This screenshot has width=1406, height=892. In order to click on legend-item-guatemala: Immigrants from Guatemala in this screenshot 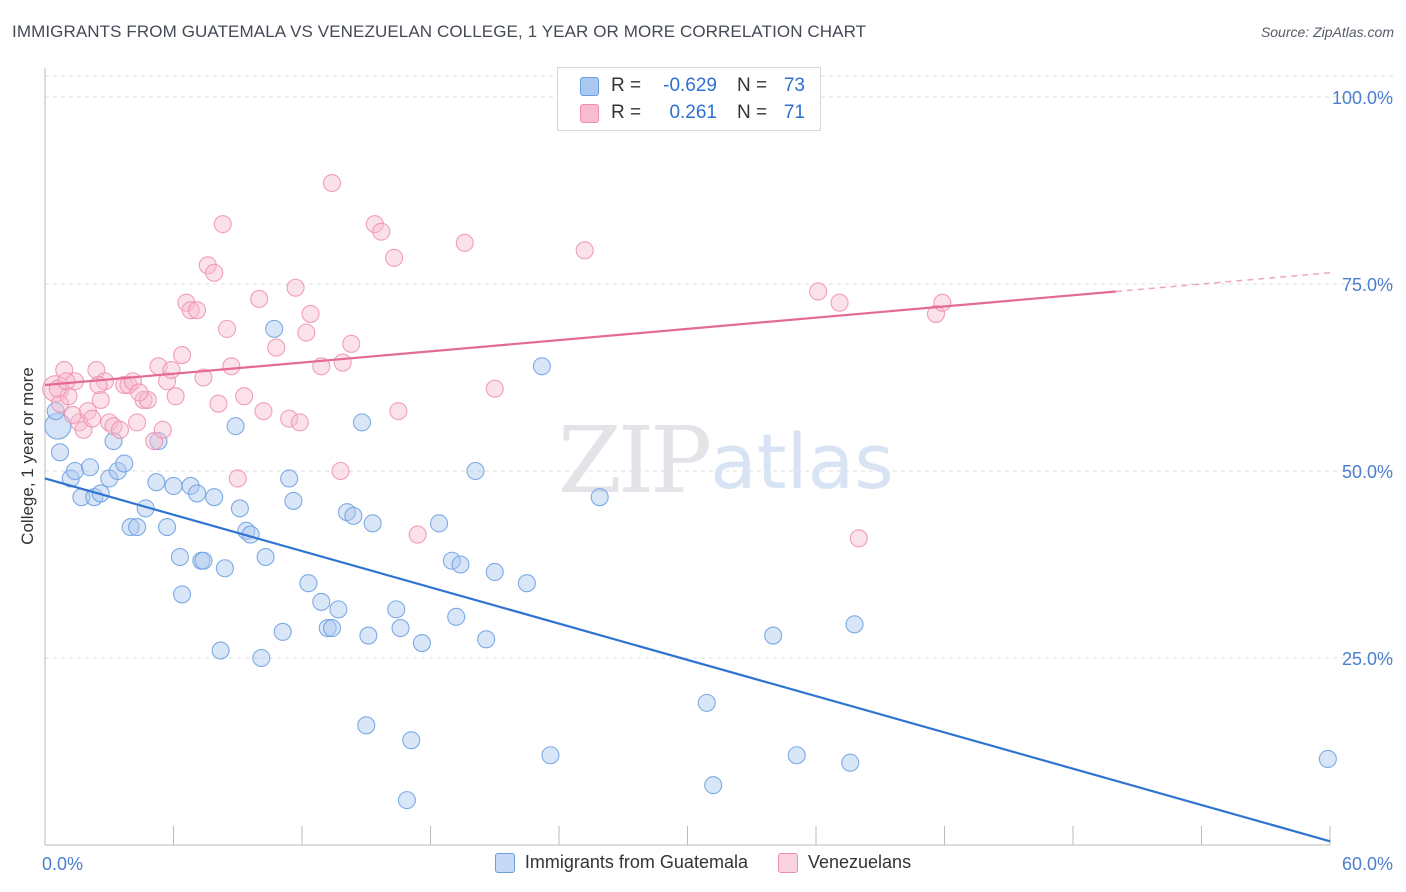, I will do `click(621, 862)`.